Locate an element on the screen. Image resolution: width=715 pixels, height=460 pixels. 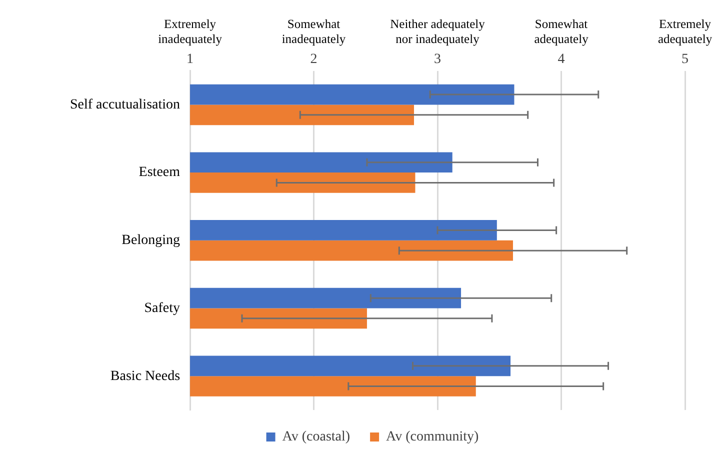
y-tick-label: Basic Needs is located at coordinates (145, 376).